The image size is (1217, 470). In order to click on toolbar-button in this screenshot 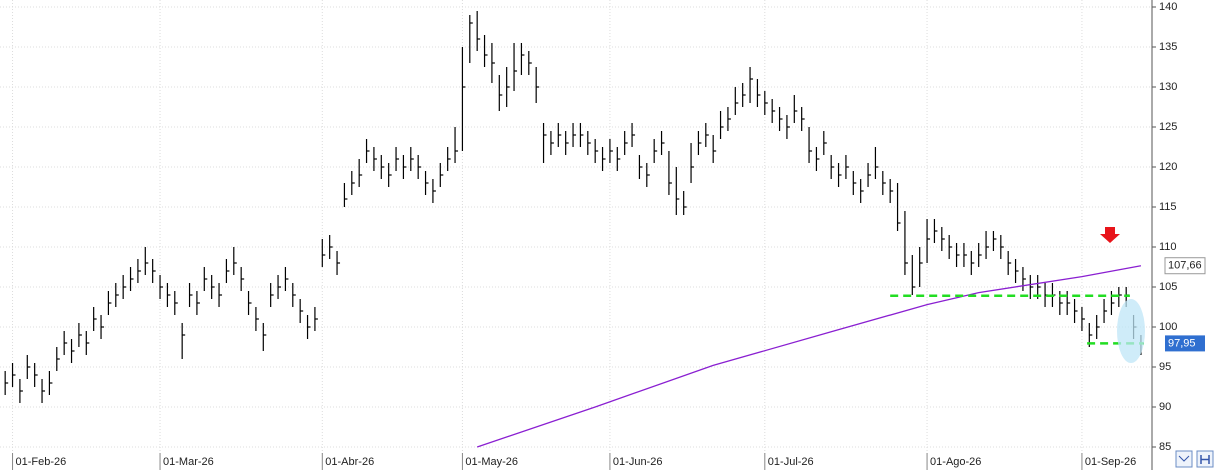, I will do `click(1184, 459)`.